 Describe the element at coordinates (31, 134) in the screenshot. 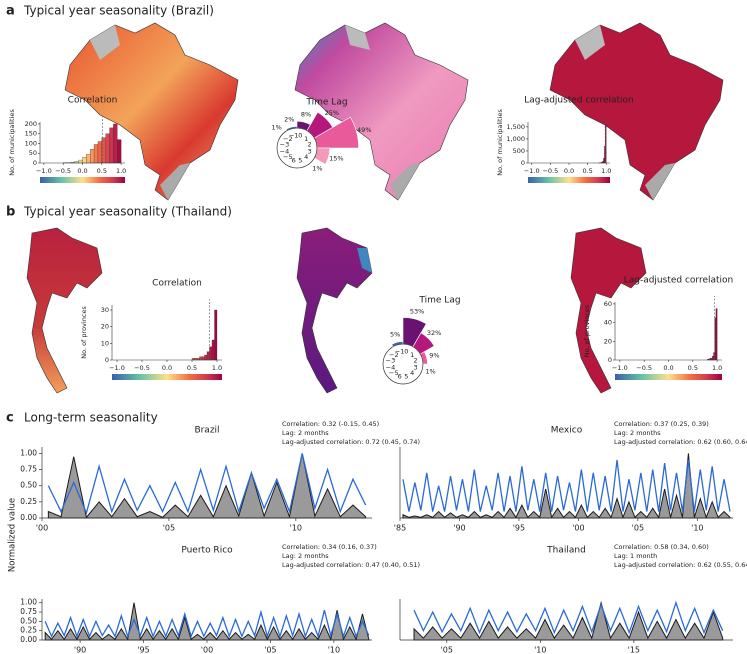

I see `y-tick-label: 150` at that location.